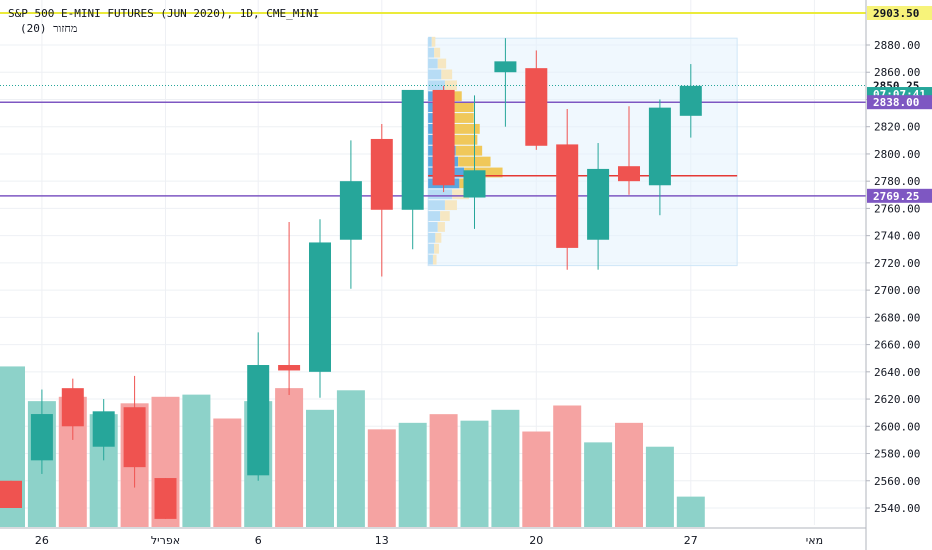 The width and height of the screenshot is (932, 550). I want to click on yellow-price-tag-bg, so click(899, 12).